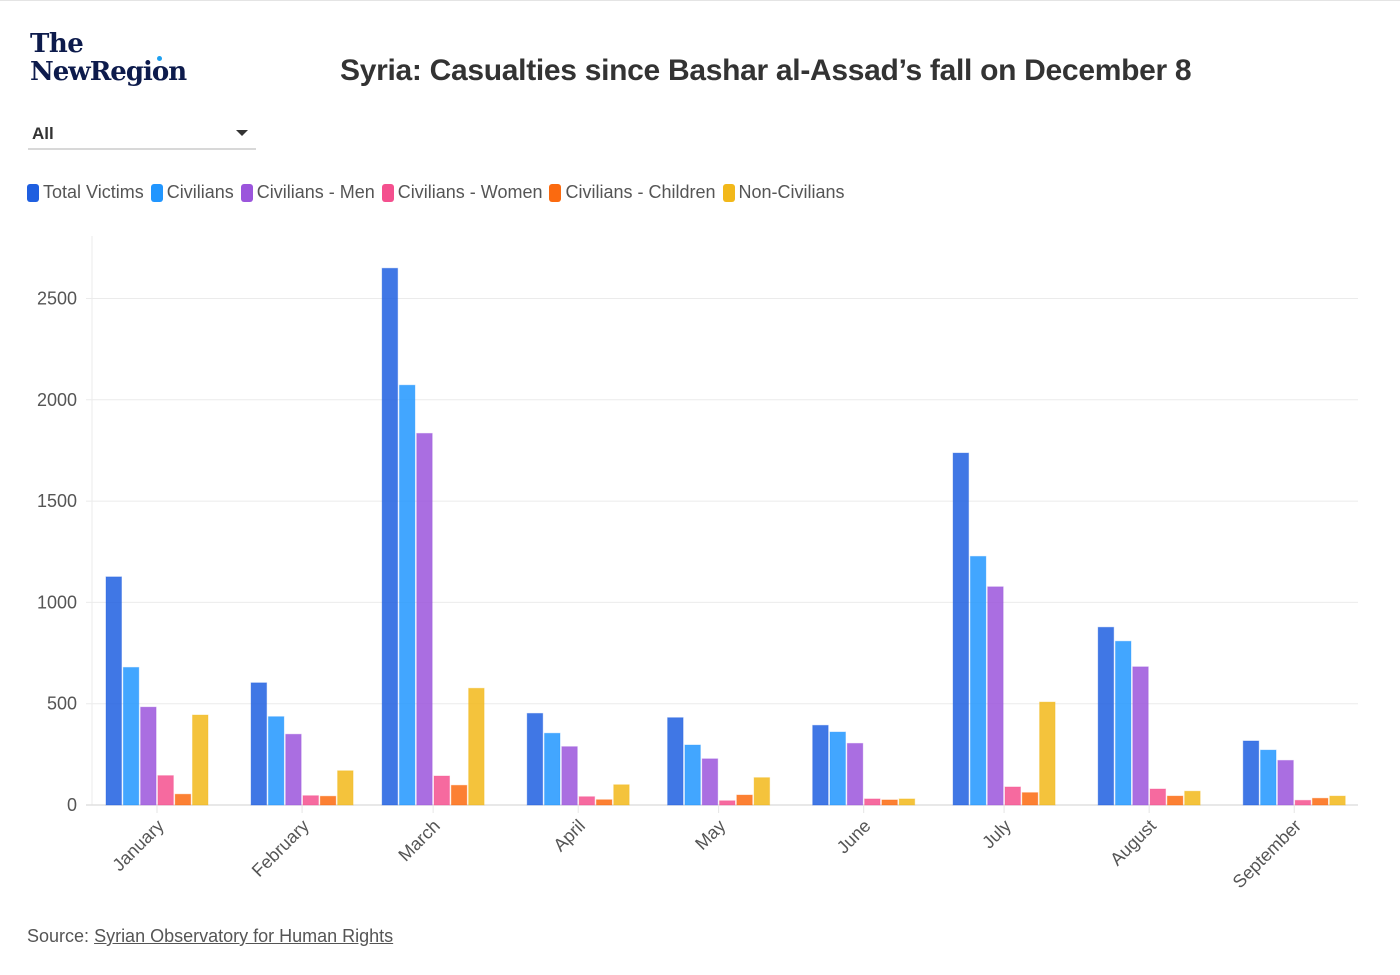  What do you see at coordinates (244, 936) in the screenshot?
I see `source-link: Syrian Observatory for Human Rights` at bounding box center [244, 936].